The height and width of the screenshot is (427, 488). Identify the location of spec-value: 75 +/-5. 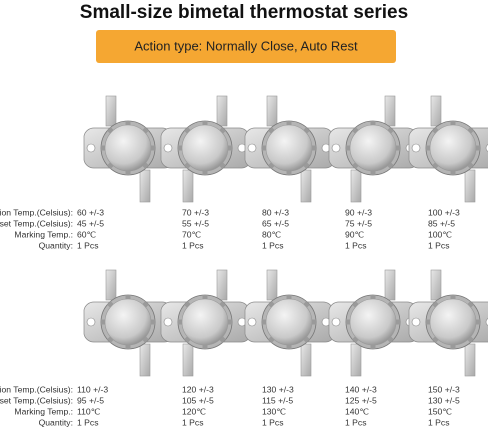
(358, 223).